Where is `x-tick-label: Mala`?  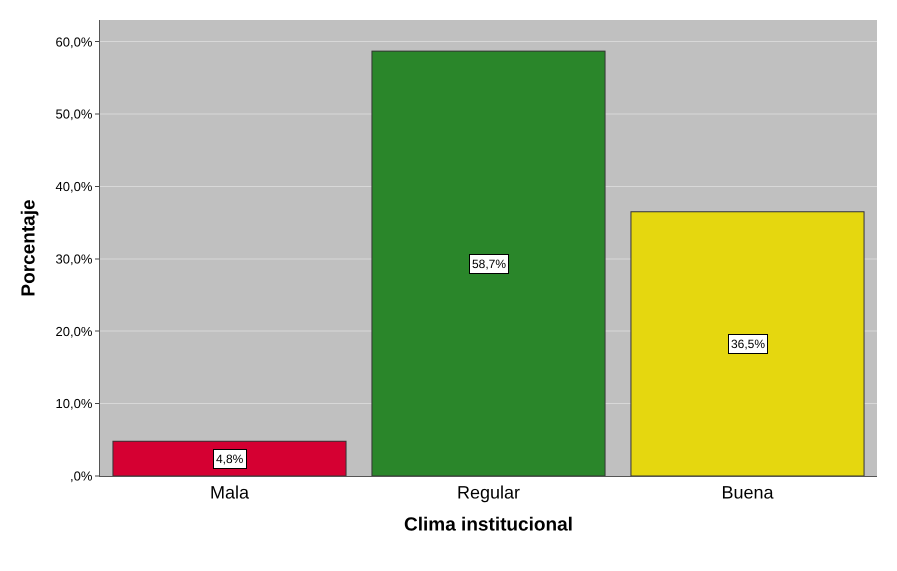 x-tick-label: Mala is located at coordinates (230, 492).